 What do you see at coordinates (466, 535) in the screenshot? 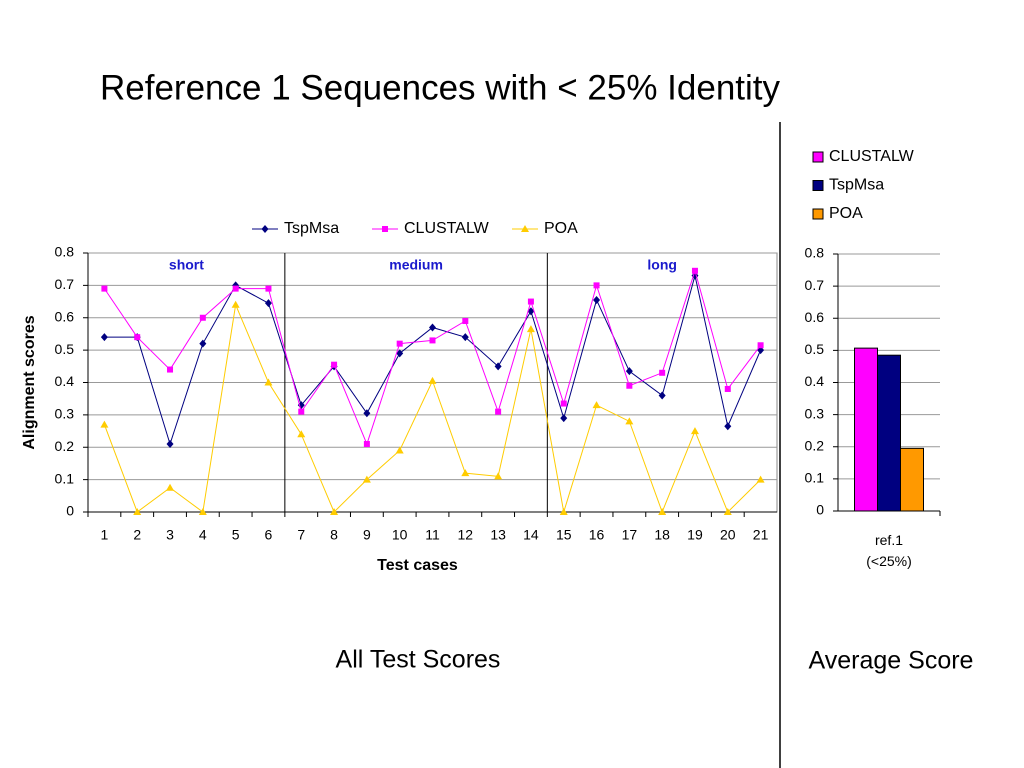
I see `x-tick-label: 12` at bounding box center [466, 535].